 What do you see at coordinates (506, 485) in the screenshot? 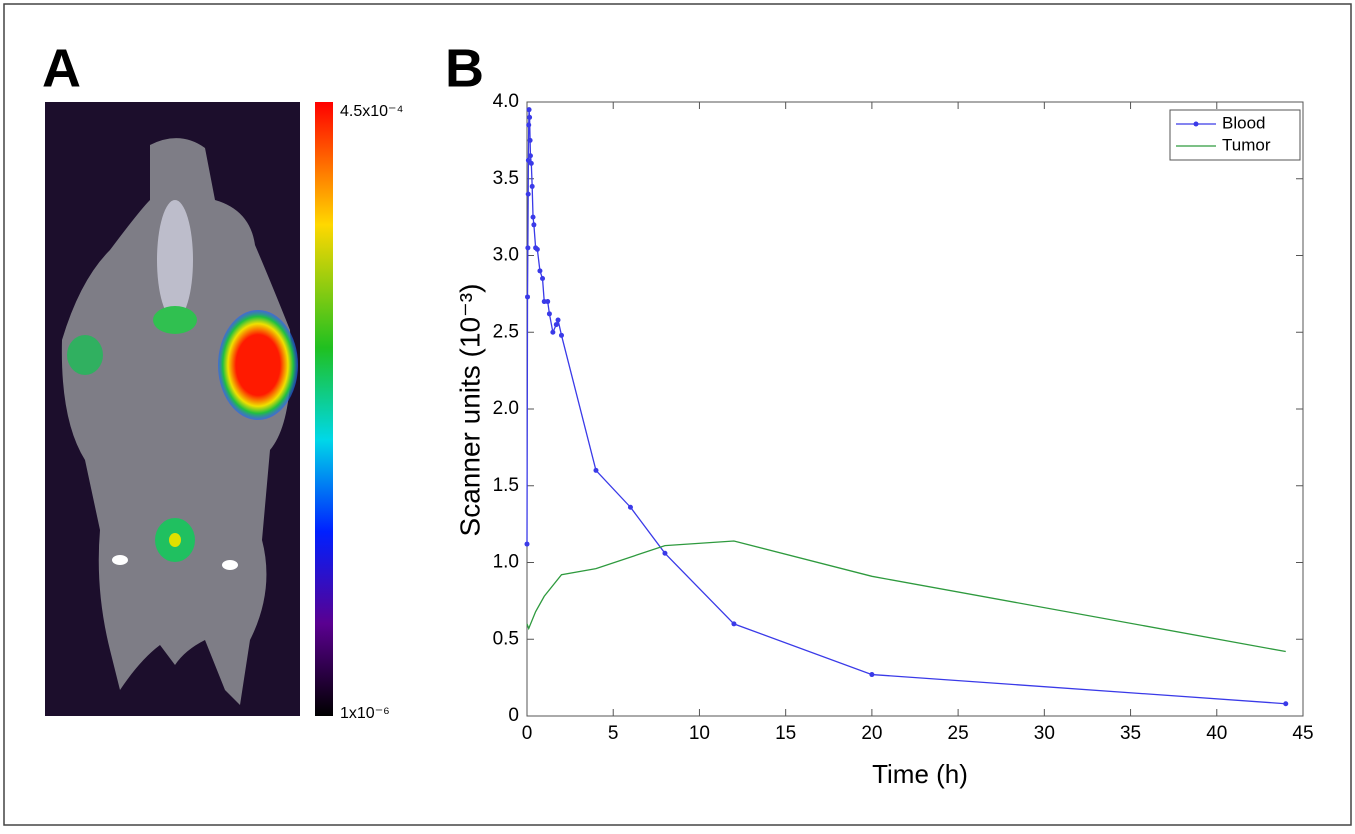
I see `y-tick-label: 1.5` at bounding box center [506, 485].